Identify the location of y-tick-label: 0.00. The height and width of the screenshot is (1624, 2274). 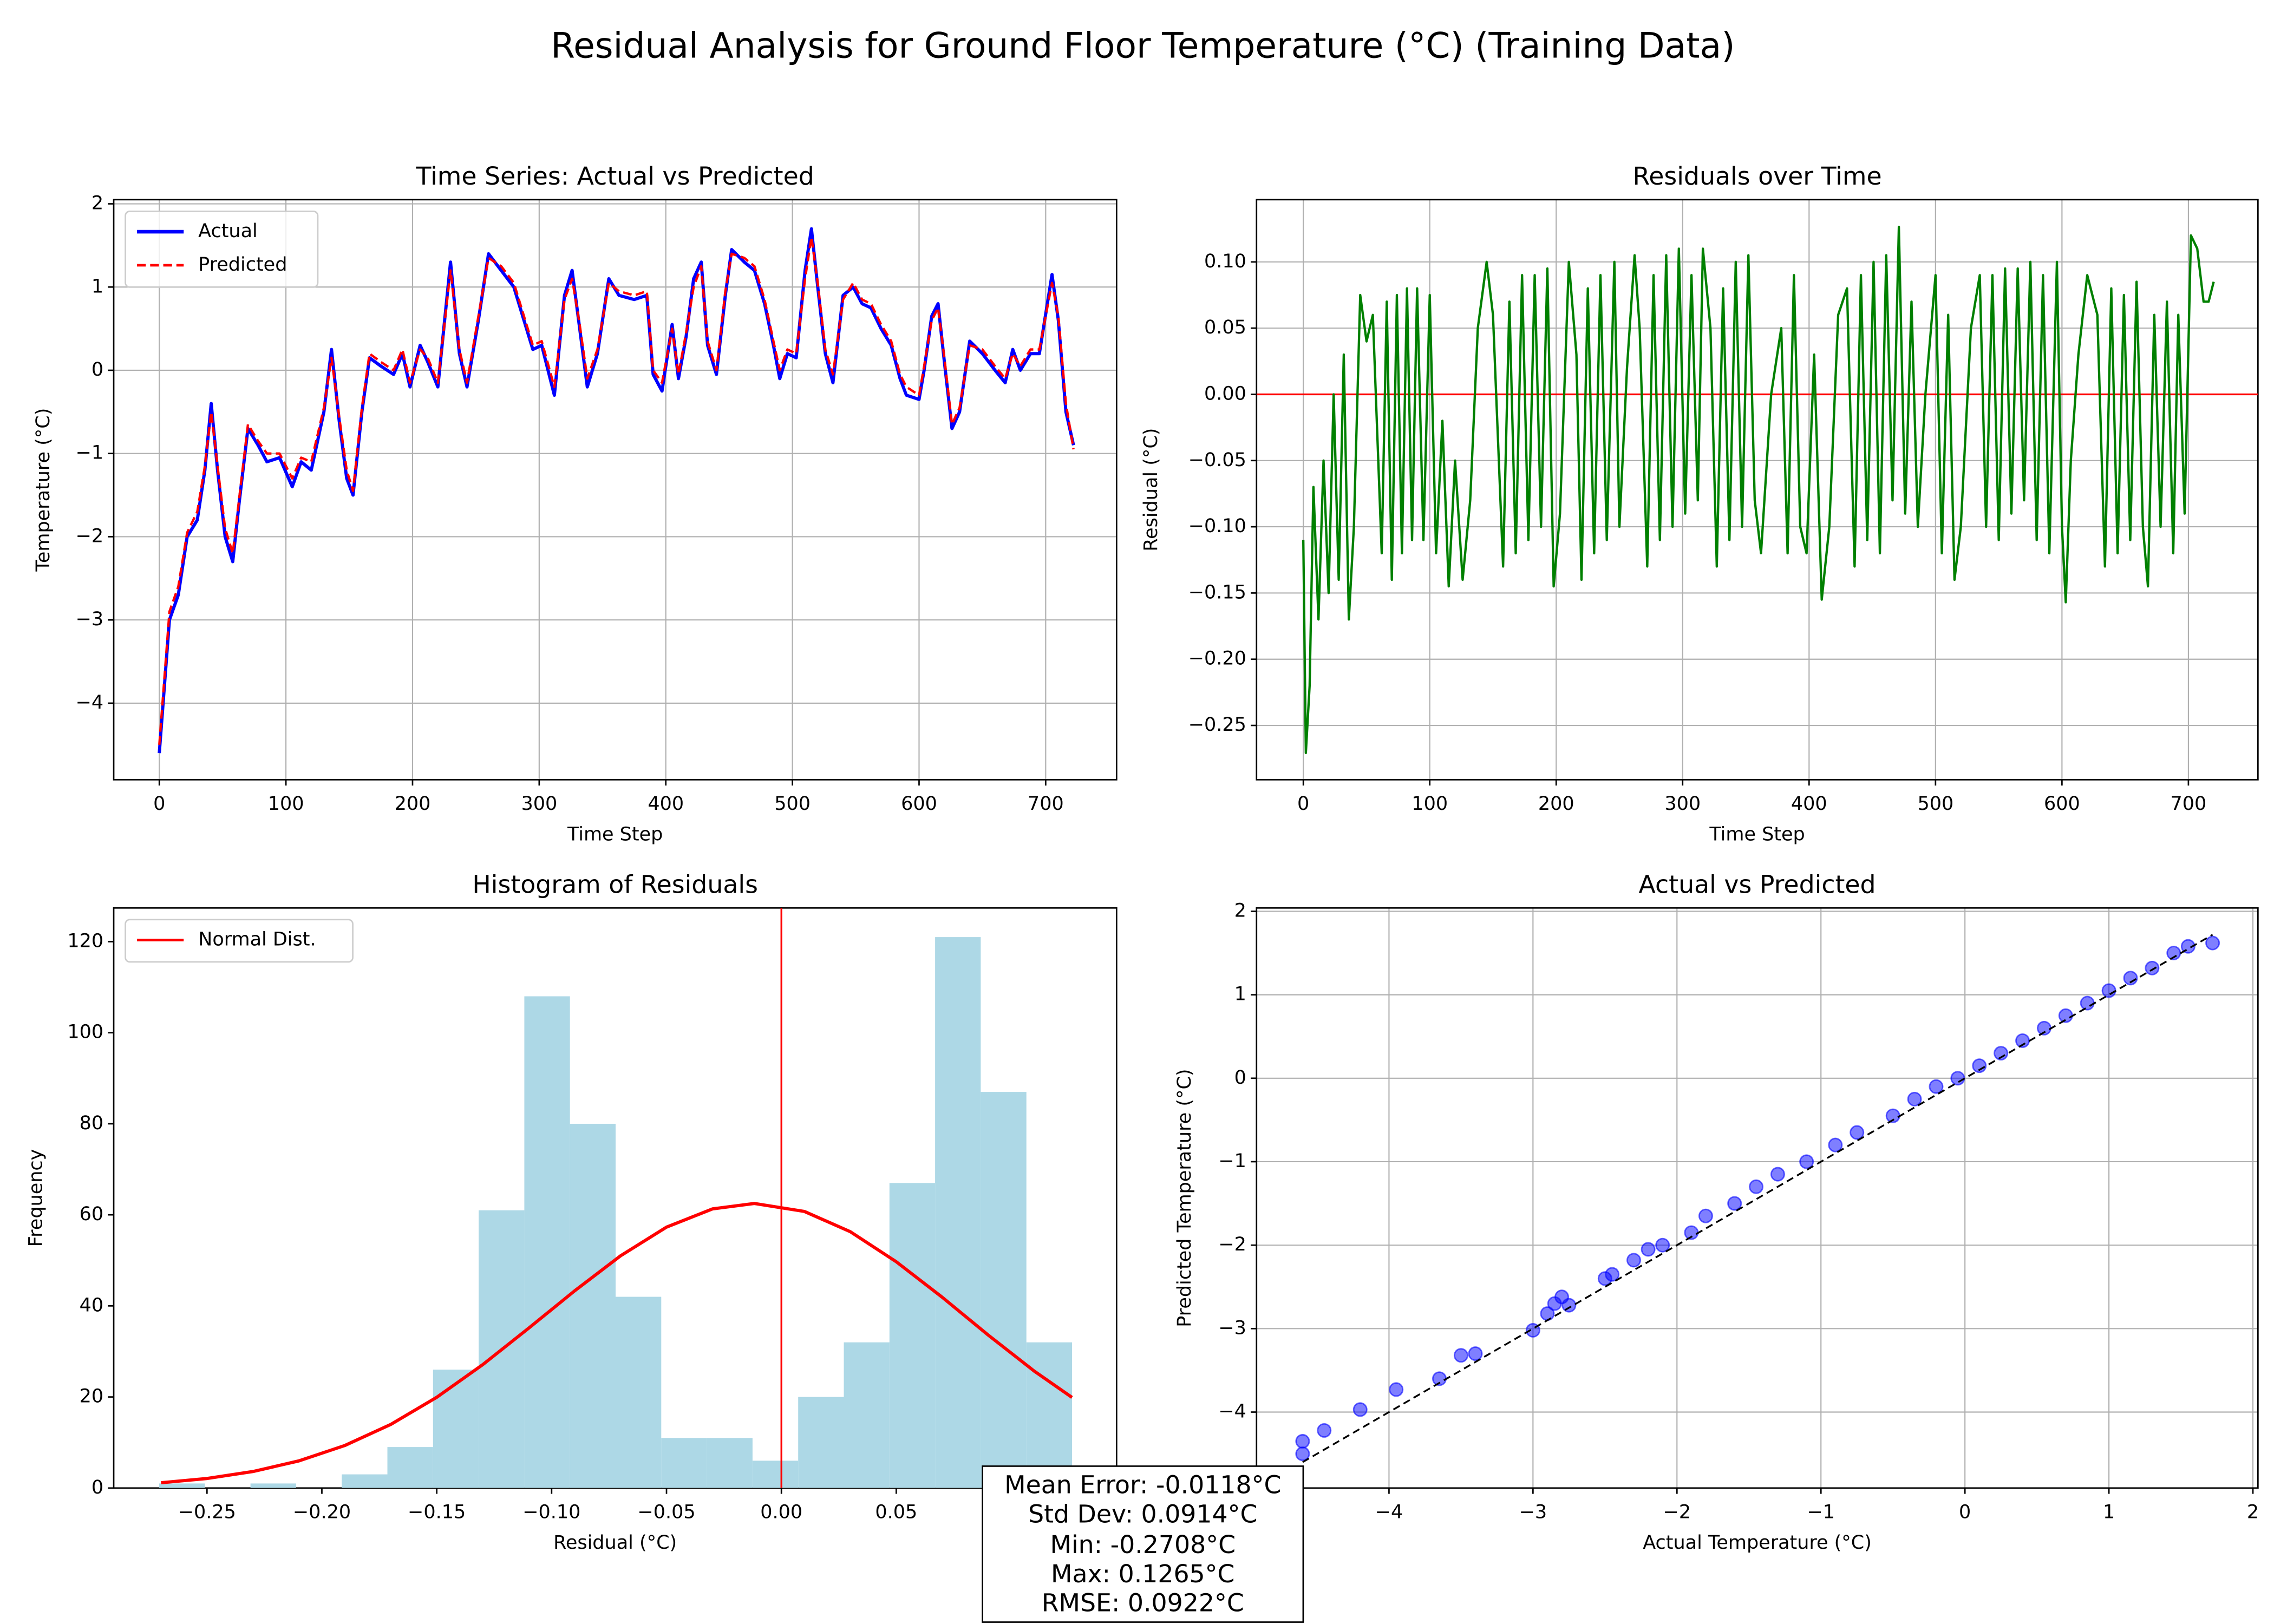
(1225, 393).